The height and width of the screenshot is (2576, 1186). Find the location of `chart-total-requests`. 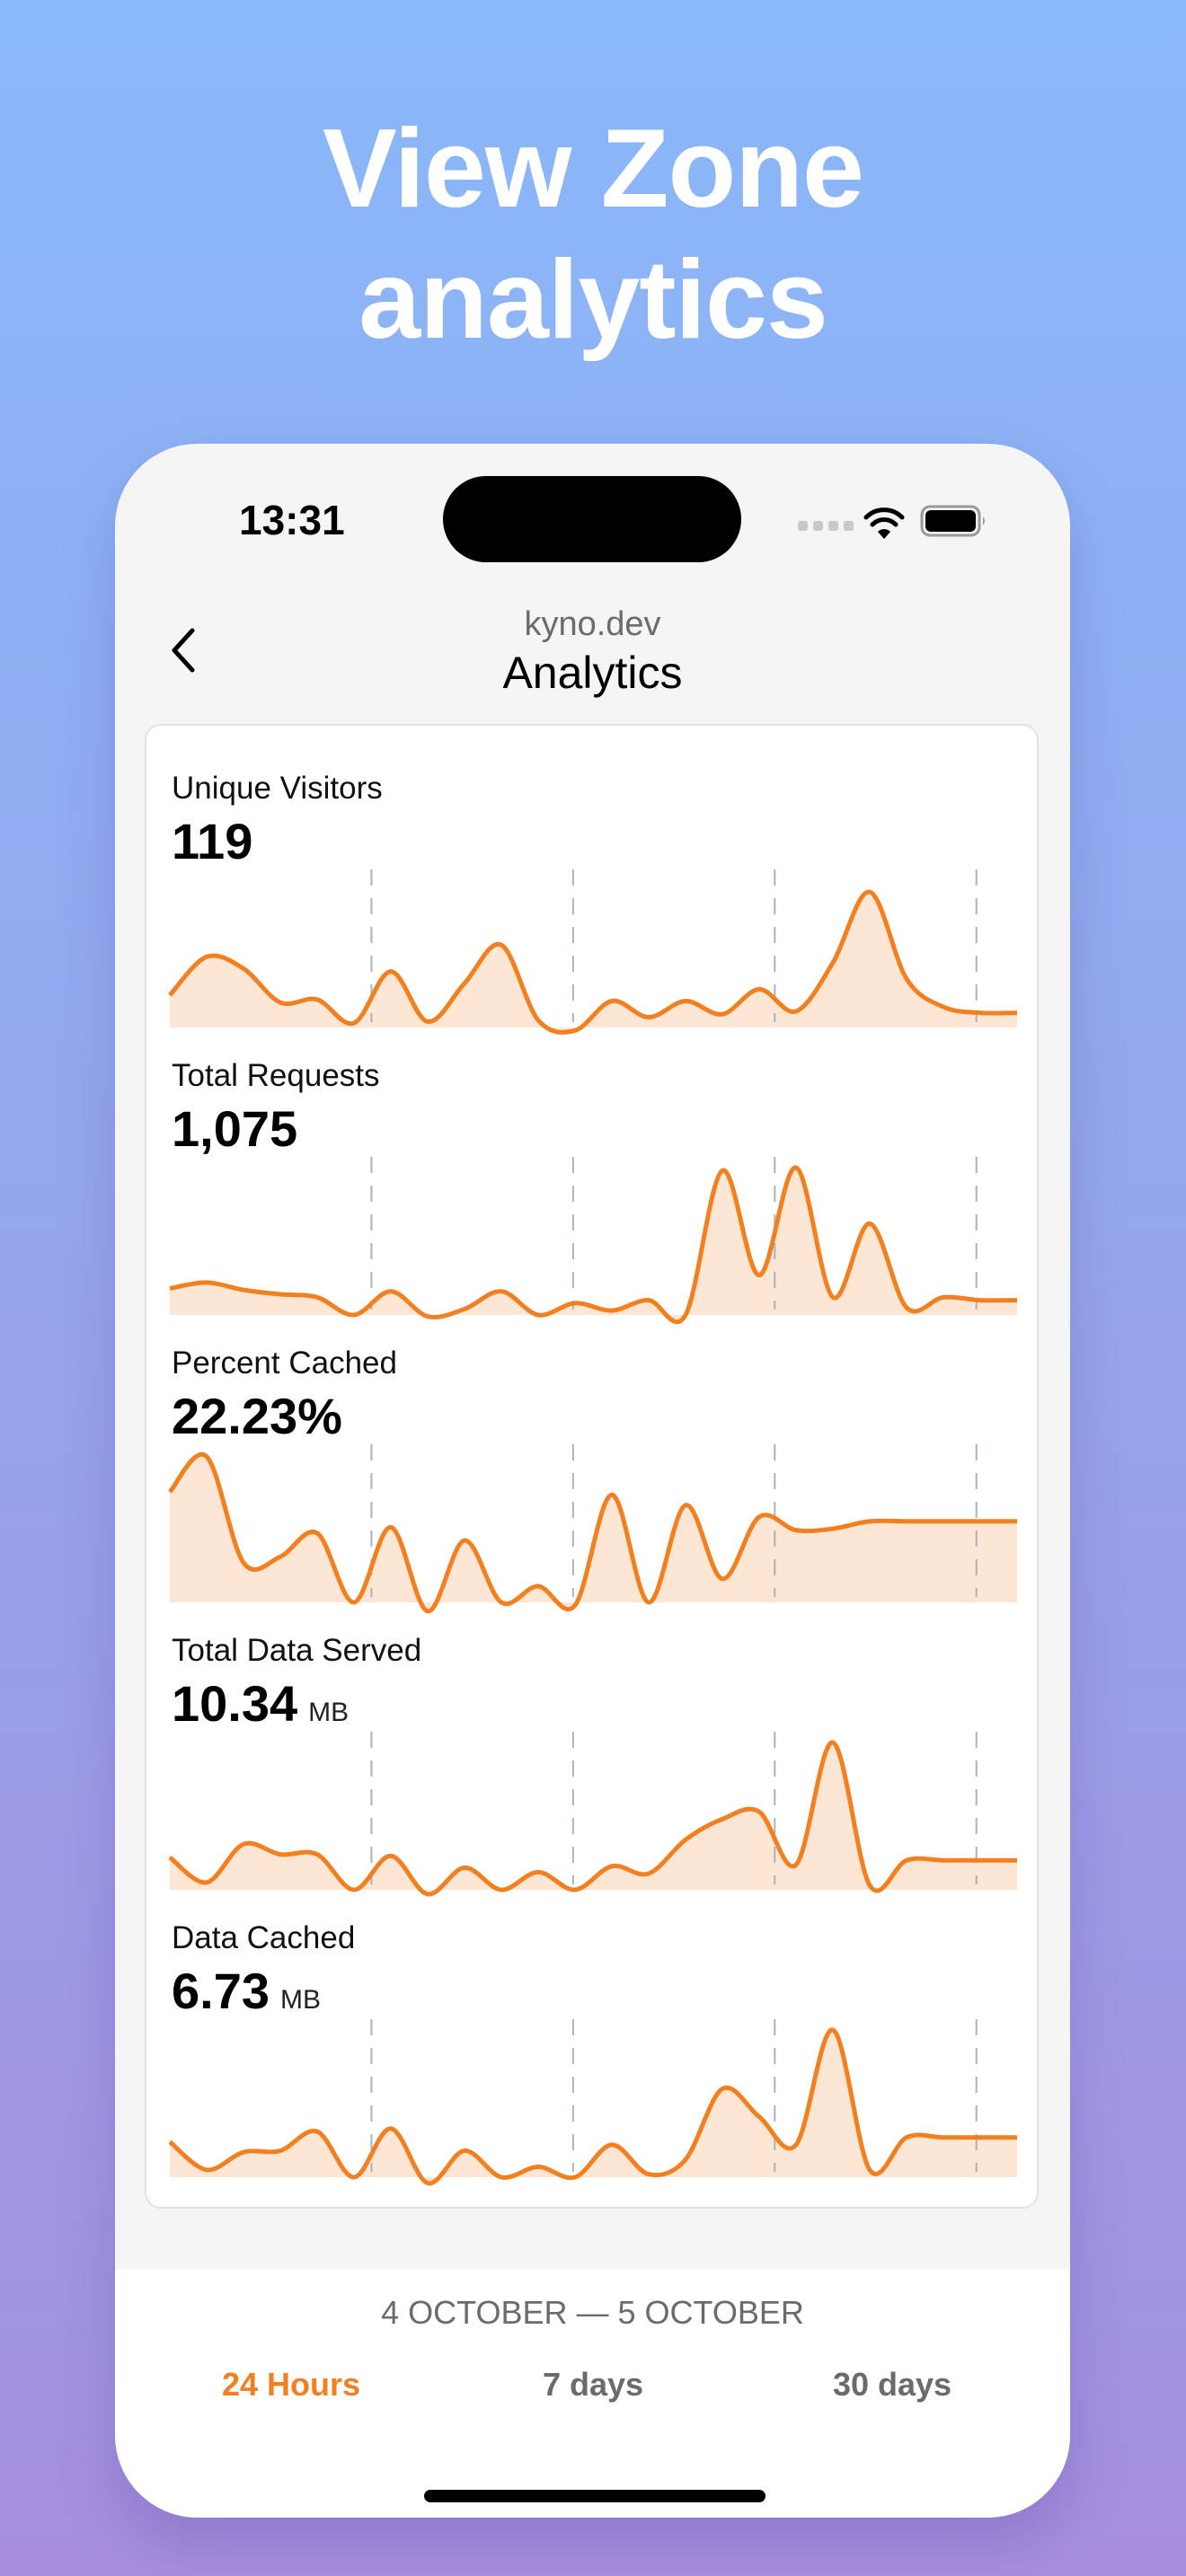

chart-total-requests is located at coordinates (593, 1241).